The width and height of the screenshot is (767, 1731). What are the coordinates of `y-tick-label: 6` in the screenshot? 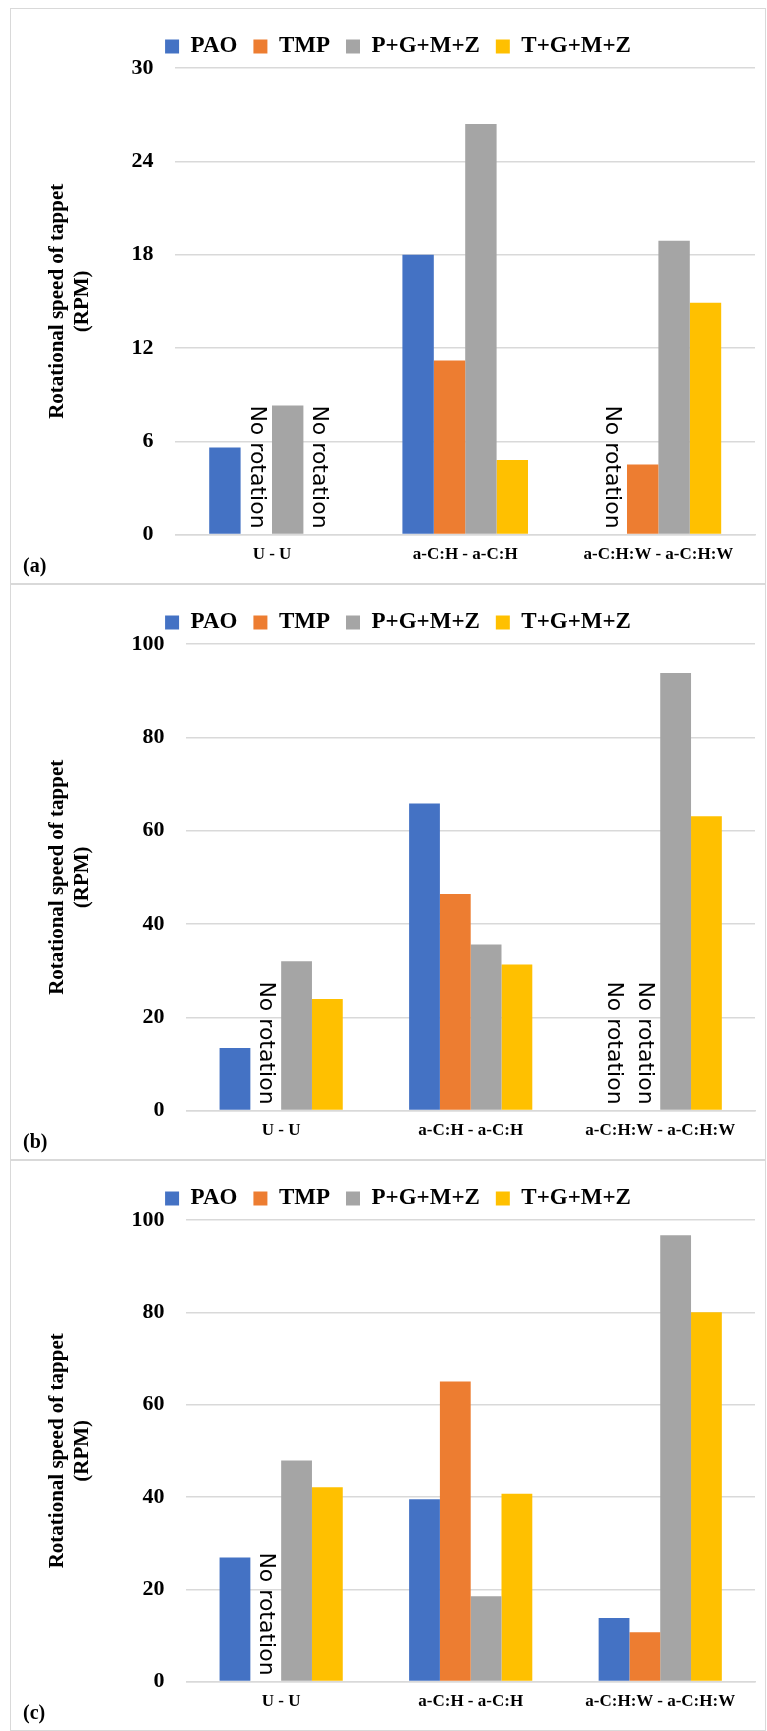 It's located at (148, 439).